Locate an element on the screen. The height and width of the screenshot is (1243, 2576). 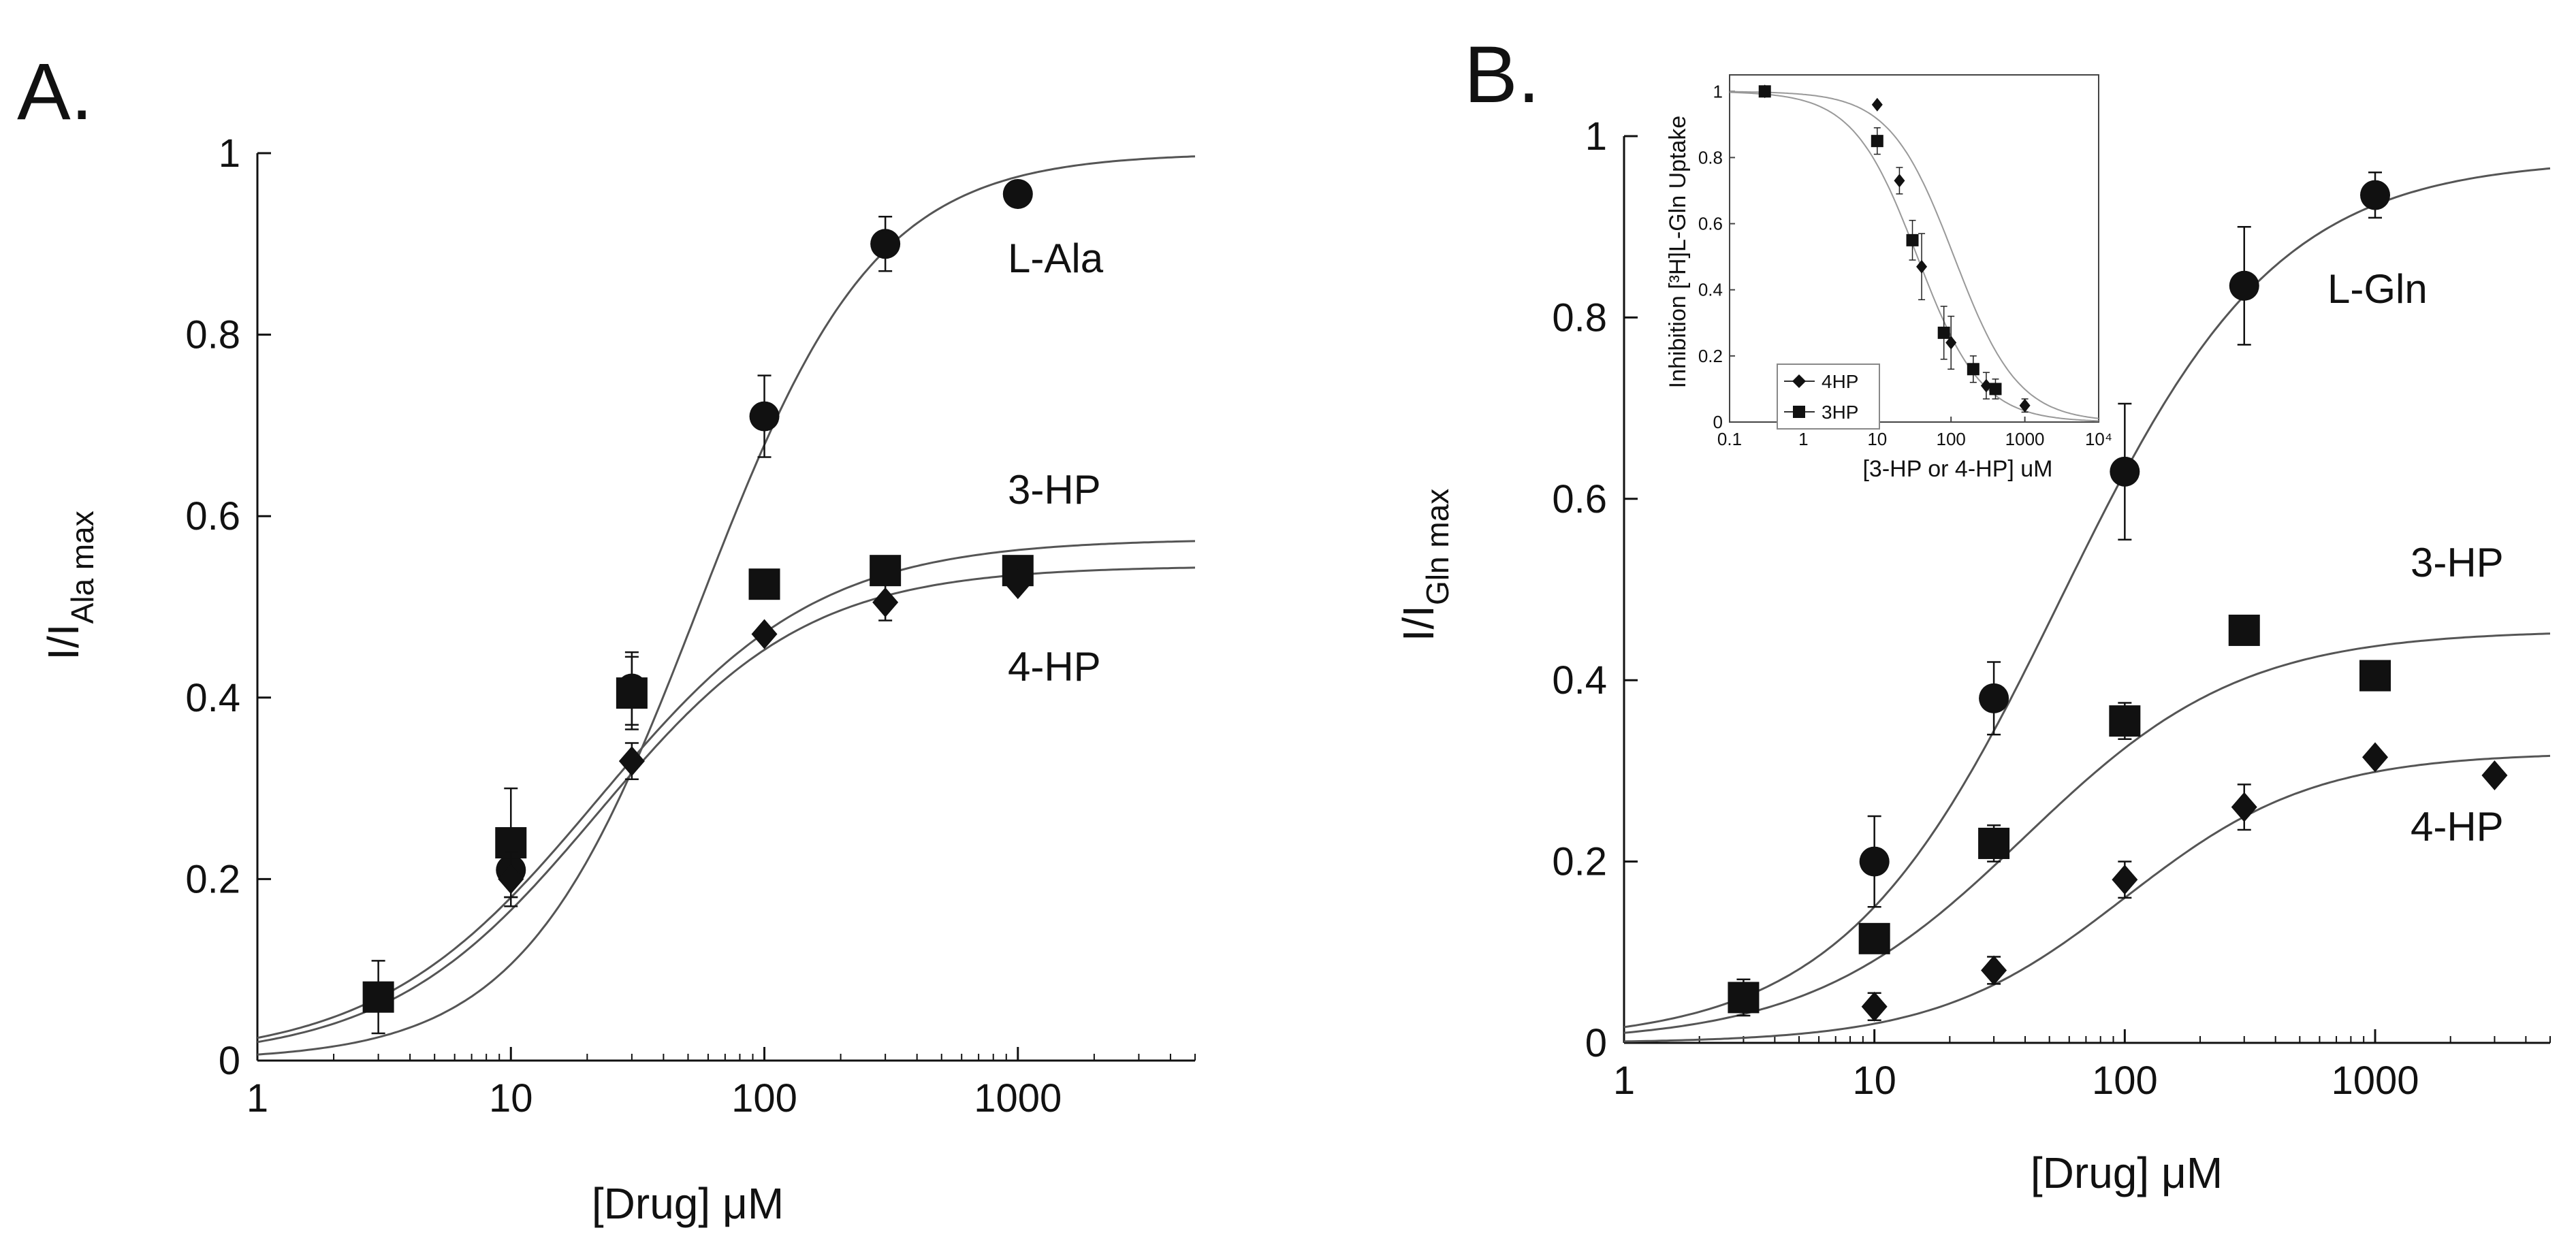
panel-b-x-tick-label: 1 is located at coordinates (1624, 1081).